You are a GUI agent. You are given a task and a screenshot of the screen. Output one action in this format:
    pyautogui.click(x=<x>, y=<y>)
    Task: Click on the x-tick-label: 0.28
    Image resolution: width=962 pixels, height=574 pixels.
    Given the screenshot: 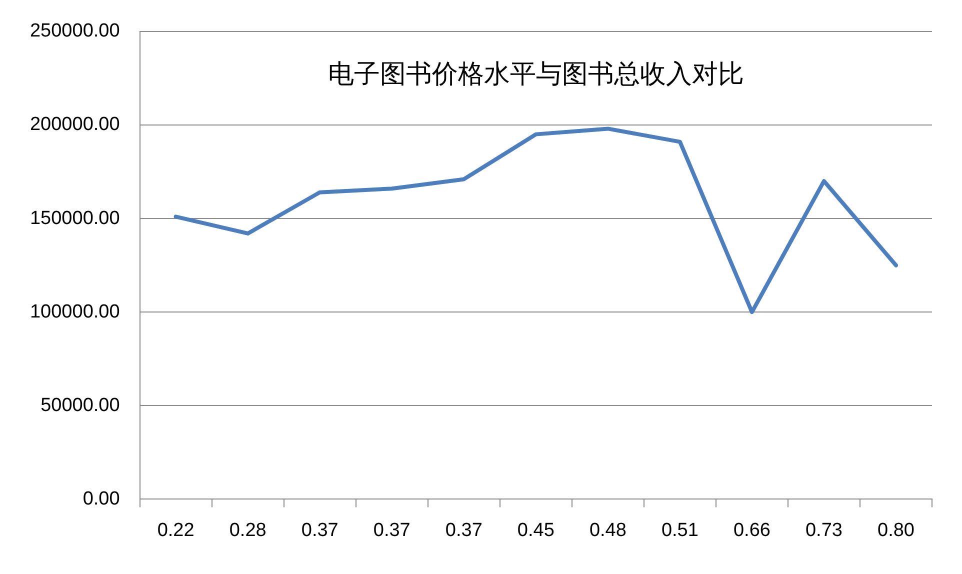 What is the action you would take?
    pyautogui.click(x=247, y=530)
    